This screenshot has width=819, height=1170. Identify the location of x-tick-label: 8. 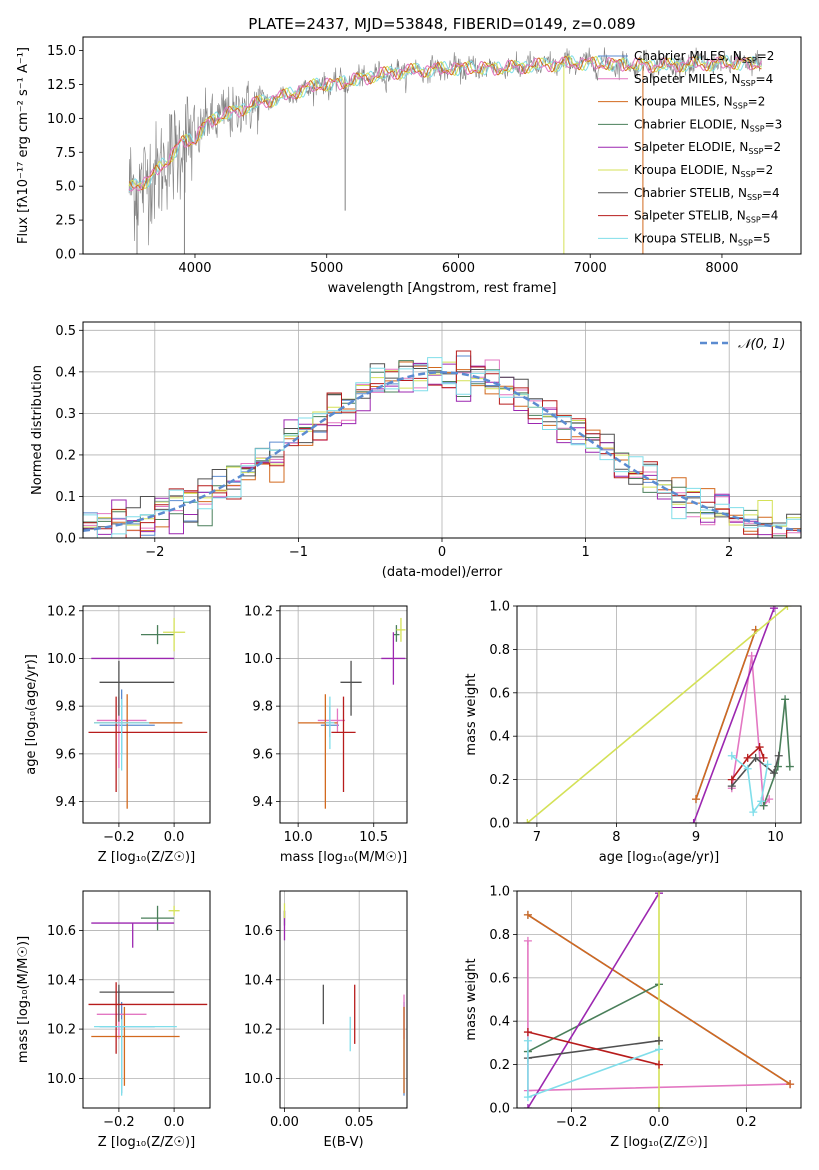
(616, 837).